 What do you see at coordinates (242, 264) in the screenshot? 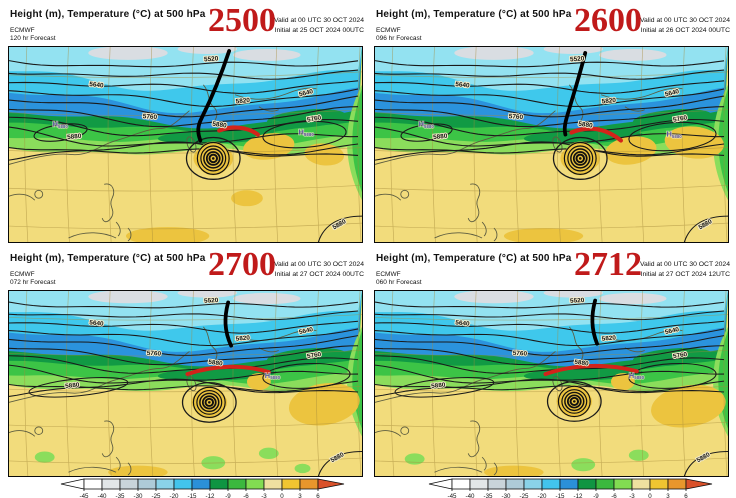
I see `init-date-number: 2700` at bounding box center [242, 264].